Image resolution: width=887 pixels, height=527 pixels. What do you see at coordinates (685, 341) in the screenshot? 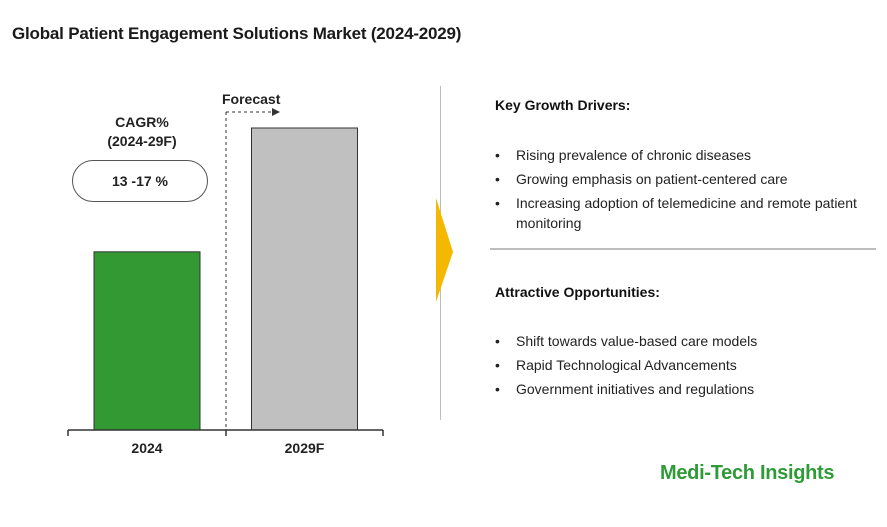
I see `list-item: Shift towards value-based care models` at bounding box center [685, 341].